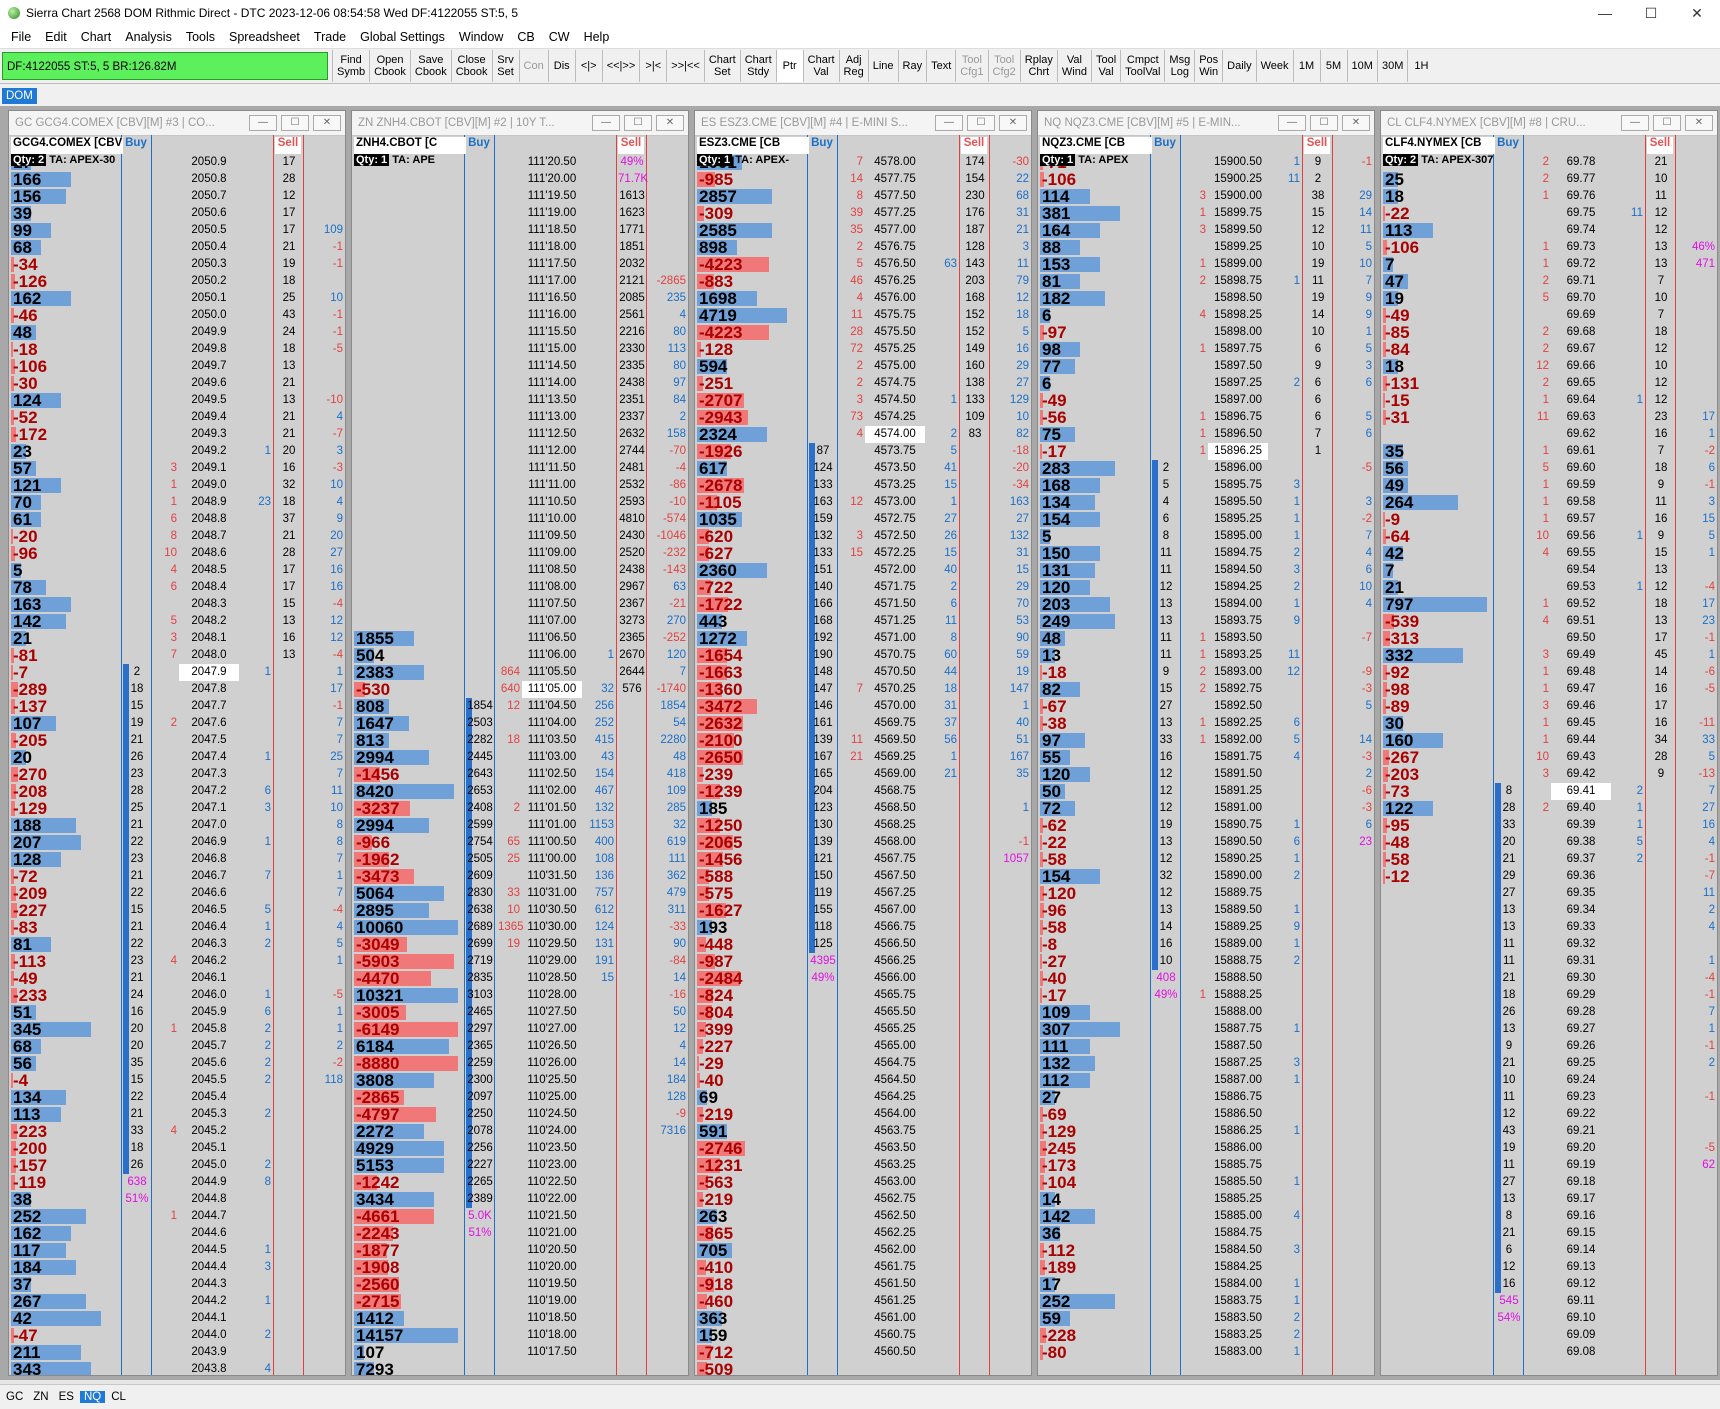 This screenshot has width=1720, height=1409. Describe the element at coordinates (863, 876) in the screenshot. I see `ladder-row: -588 150 4567.50` at that location.